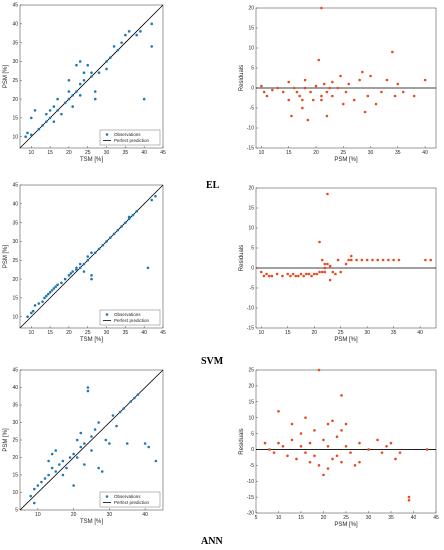  Describe the element at coordinates (15, 388) in the screenshot. I see `y-tick-label: 40` at that location.